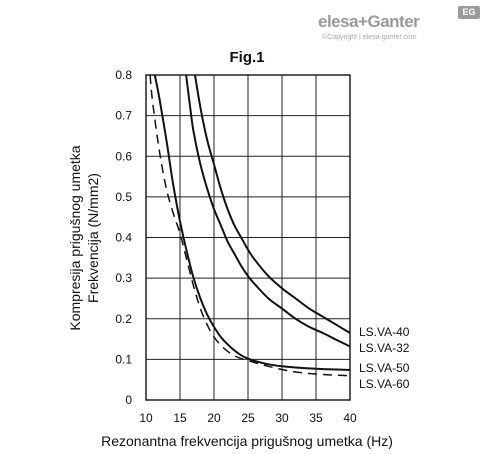 The width and height of the screenshot is (488, 454). I want to click on x-tick-label: 30, so click(282, 418).